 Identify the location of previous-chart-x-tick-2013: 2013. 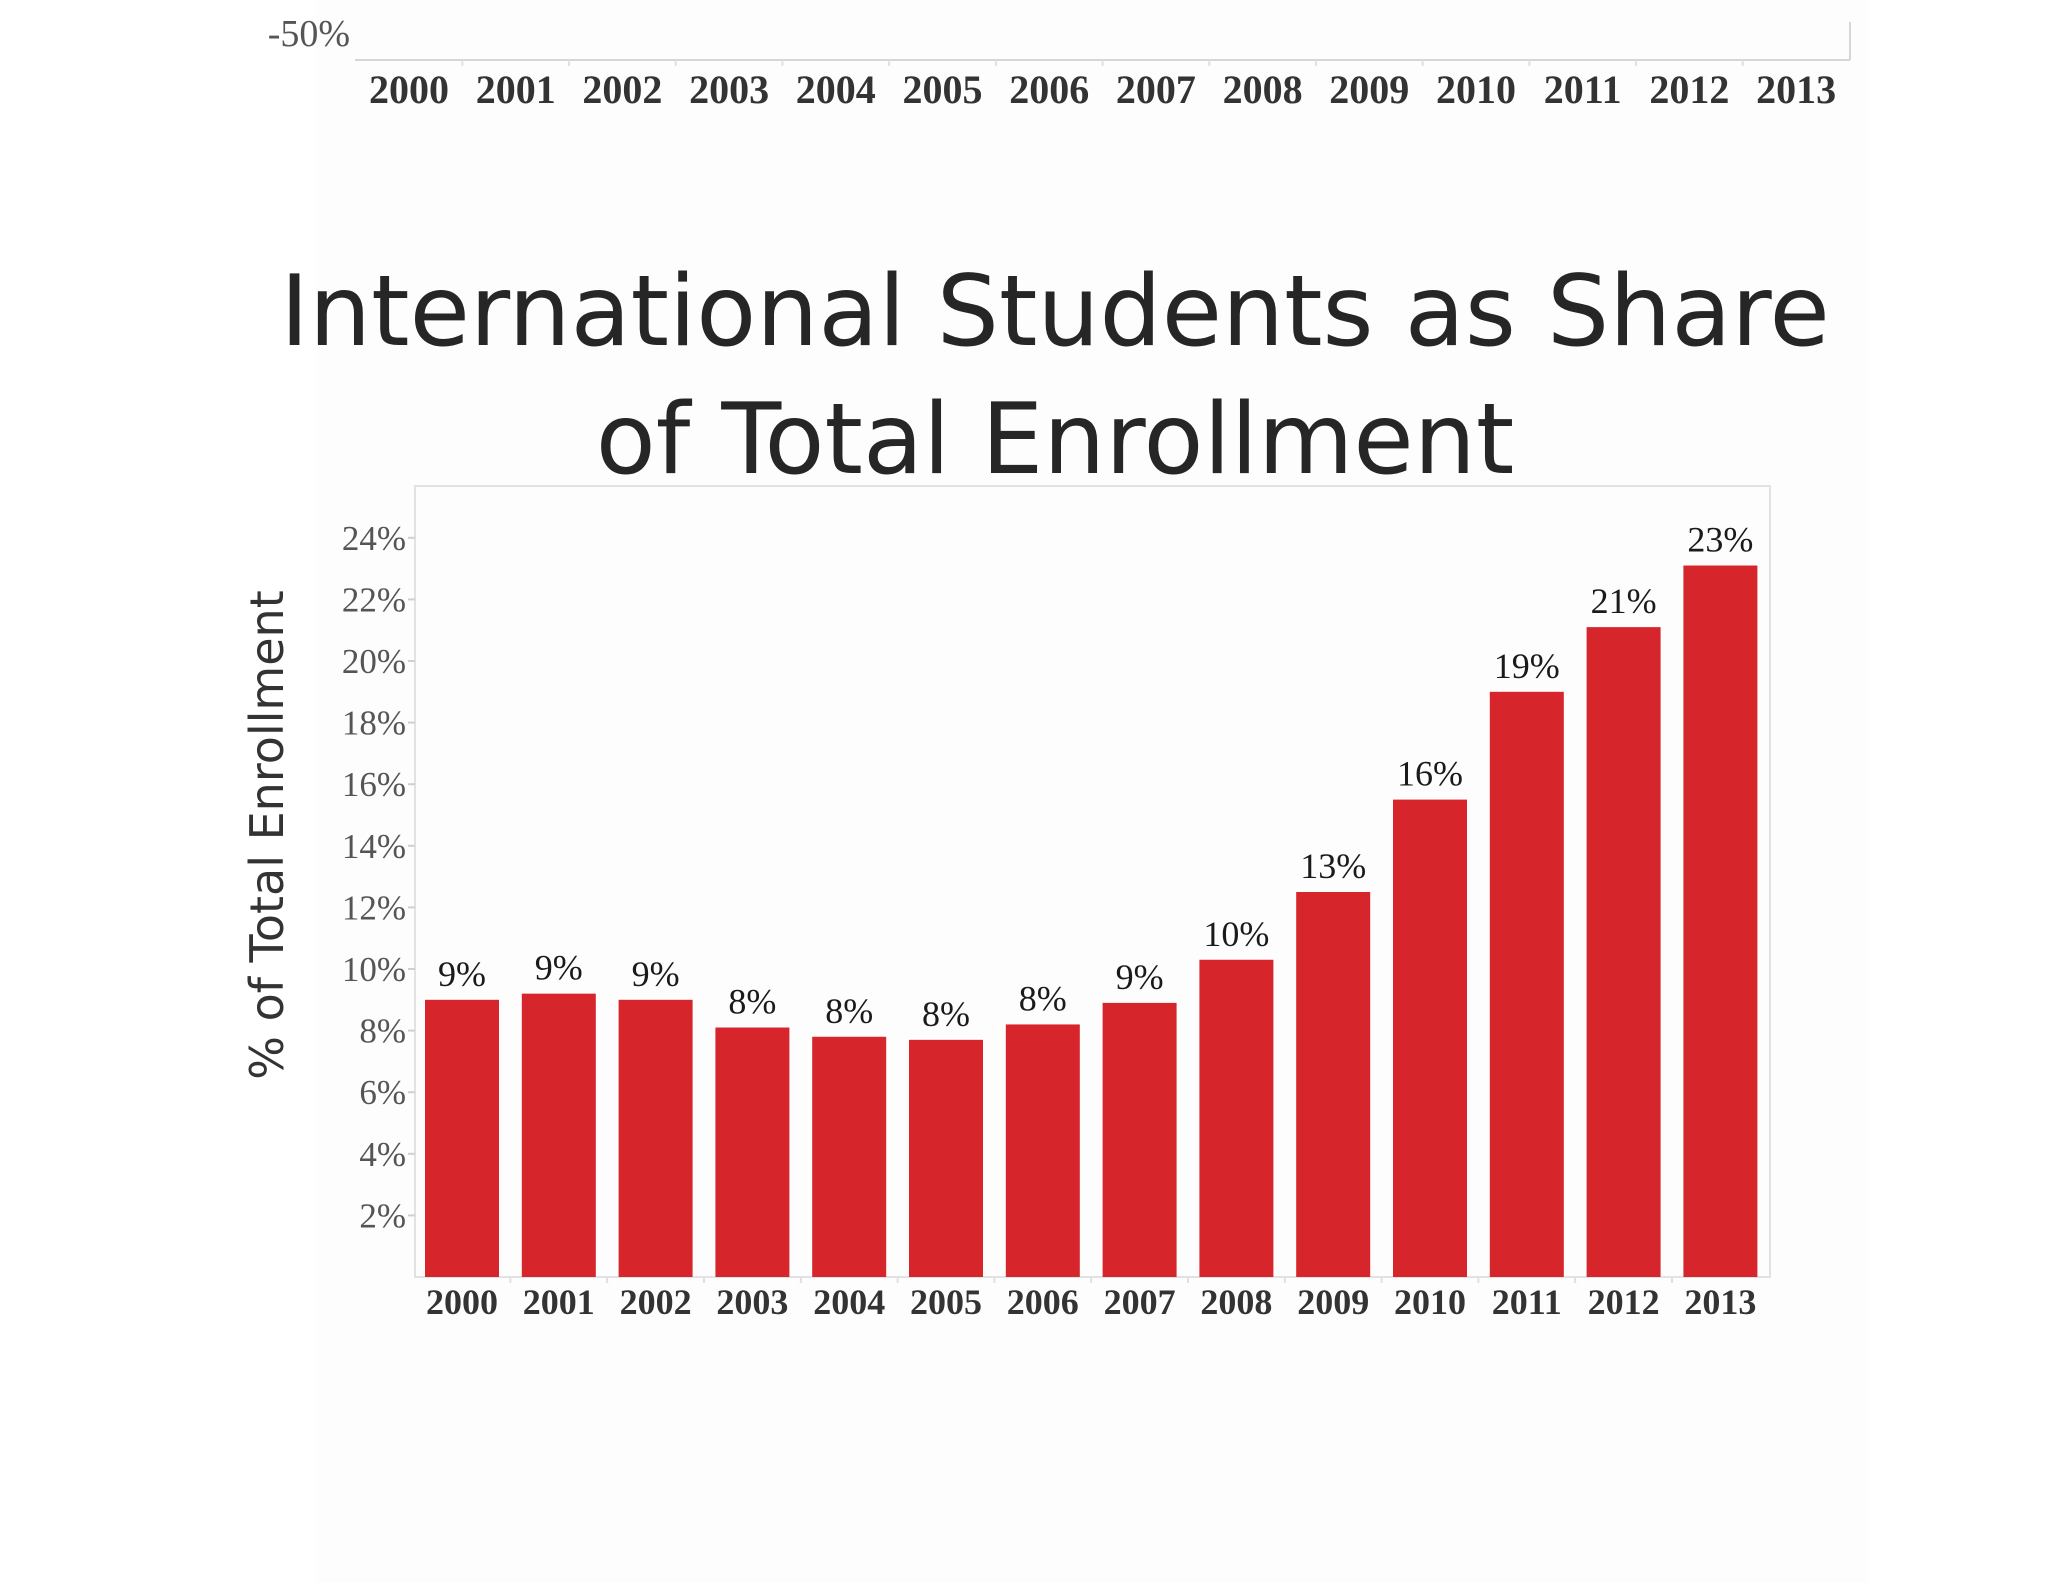
(1796, 89).